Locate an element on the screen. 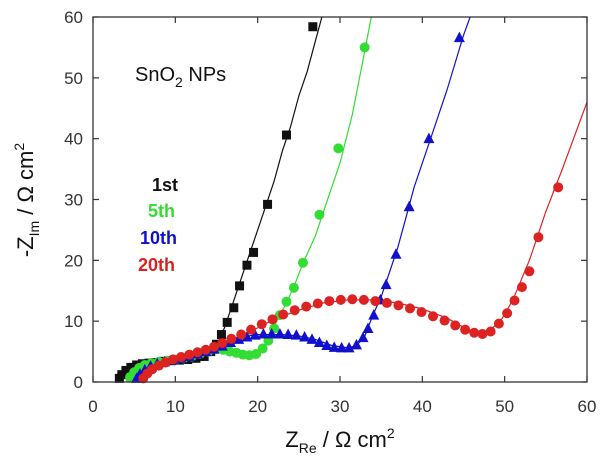 The width and height of the screenshot is (610, 476). y-tick-label: 10 is located at coordinates (73, 321).